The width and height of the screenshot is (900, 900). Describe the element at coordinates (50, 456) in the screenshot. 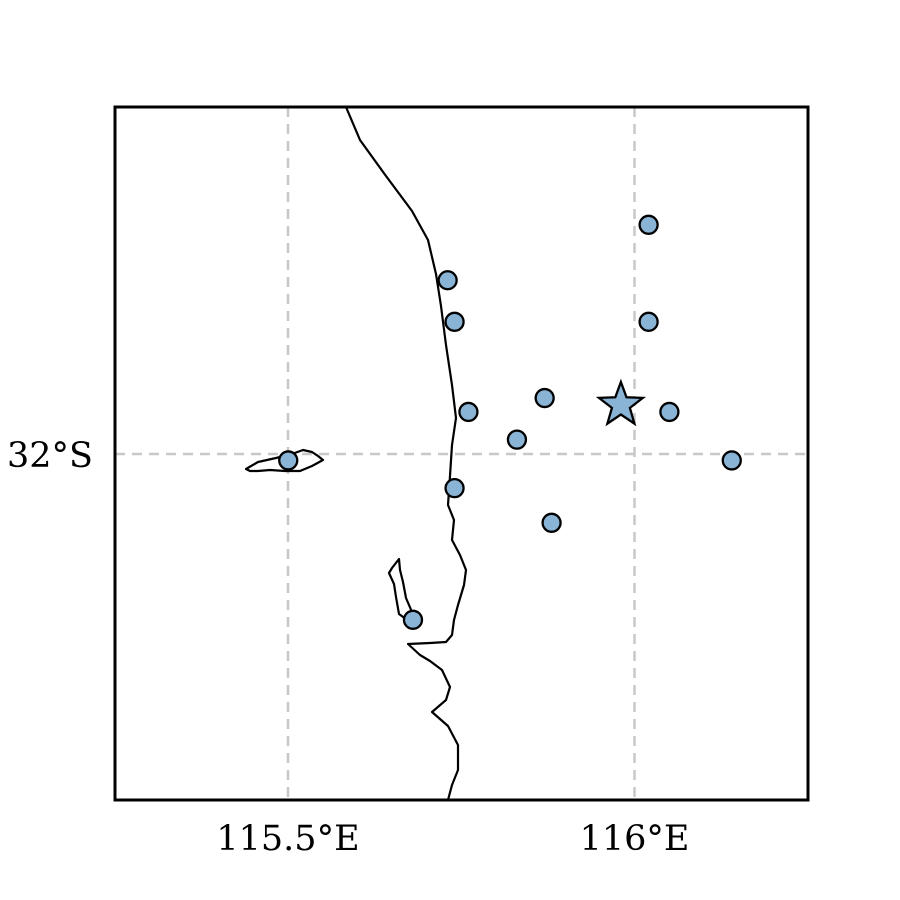

I see `tick-label-lat-32s: 32°S` at that location.